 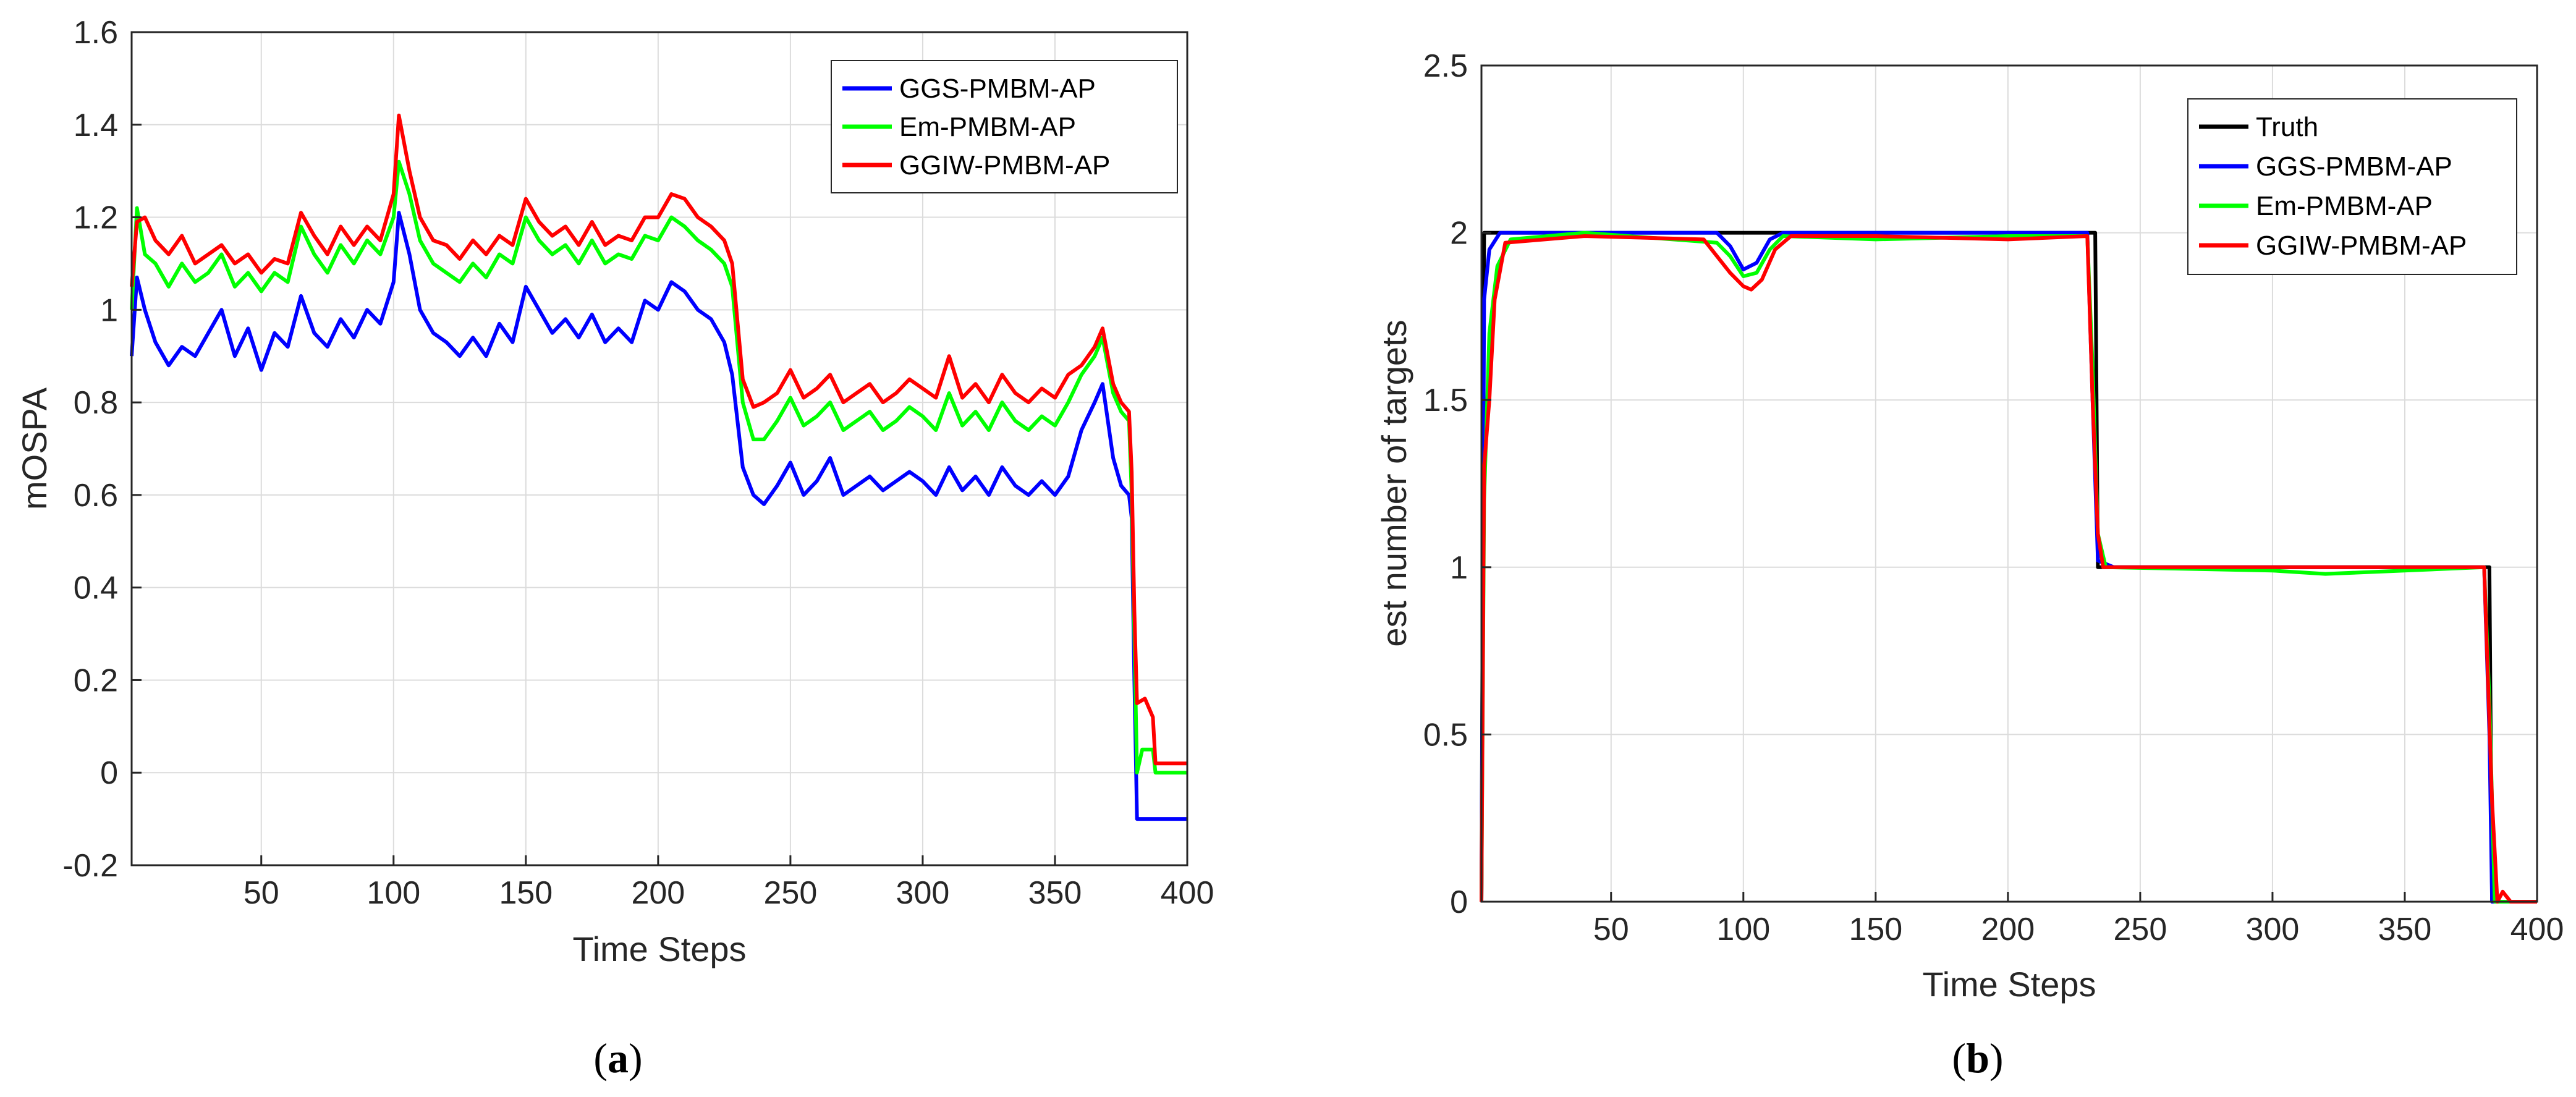 What do you see at coordinates (1459, 234) in the screenshot?
I see `y-tick-label: 2` at bounding box center [1459, 234].